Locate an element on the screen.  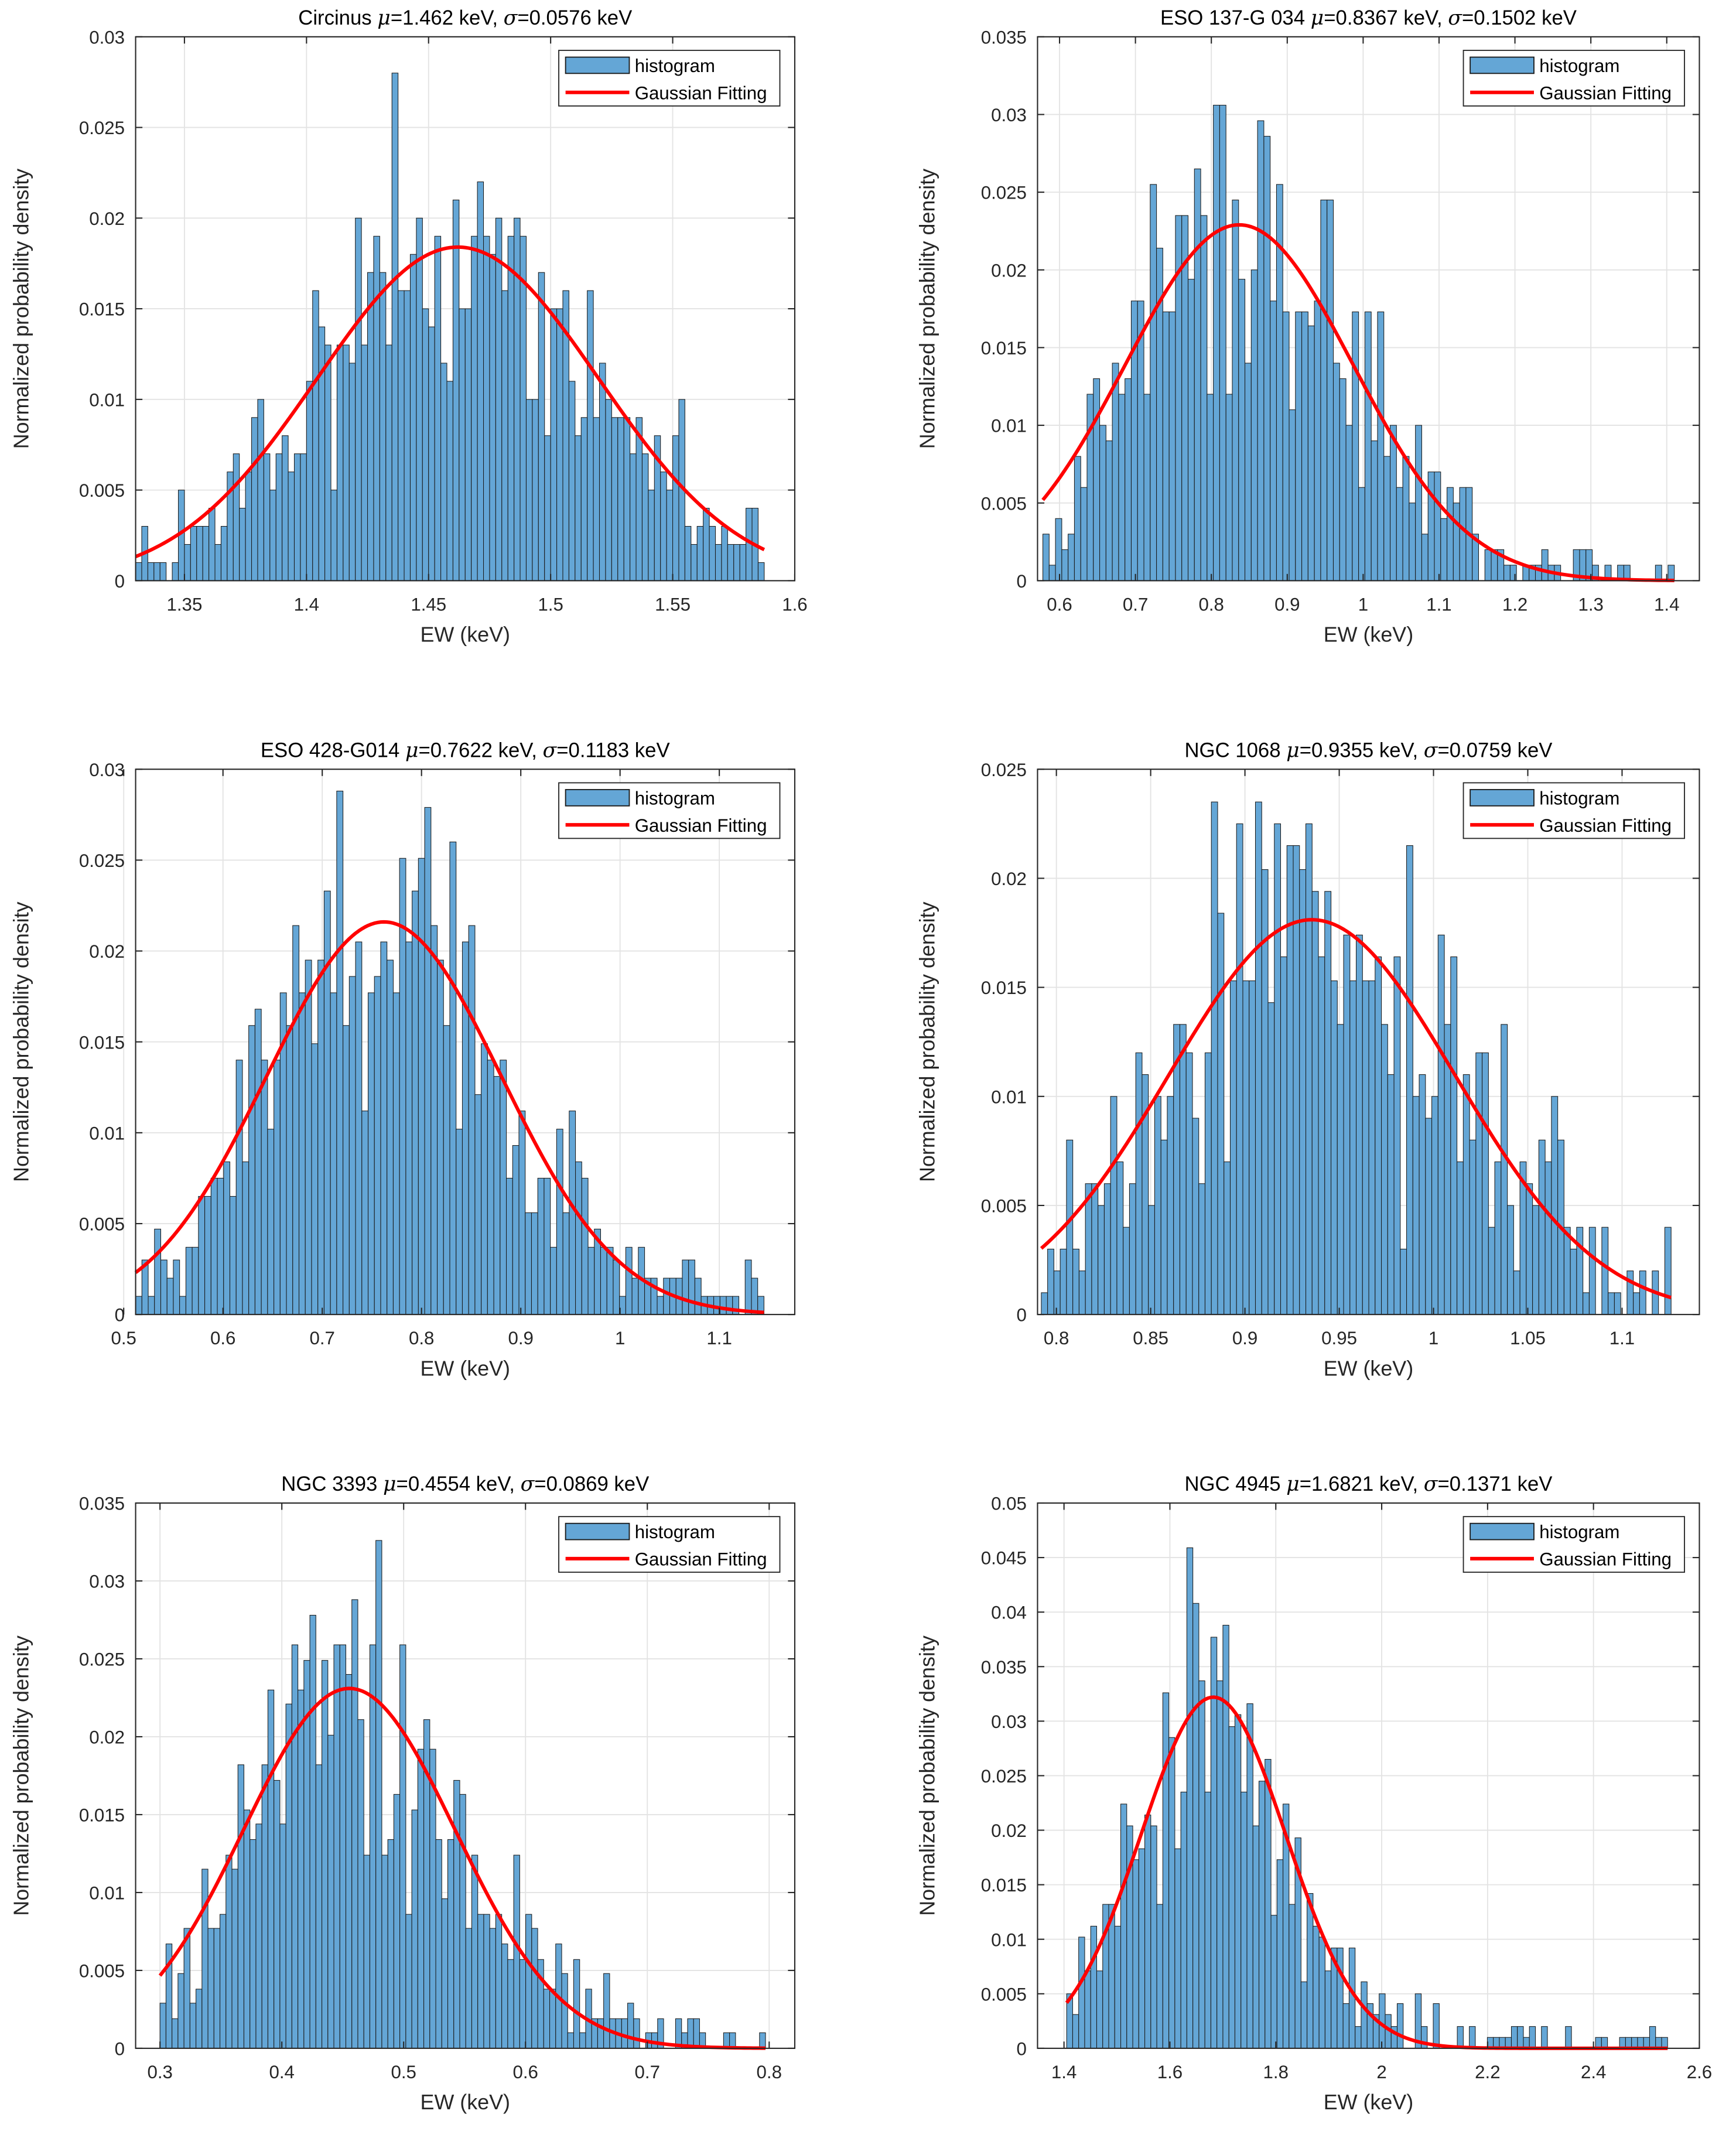
x-tick-label: 1.55 is located at coordinates (673, 604).